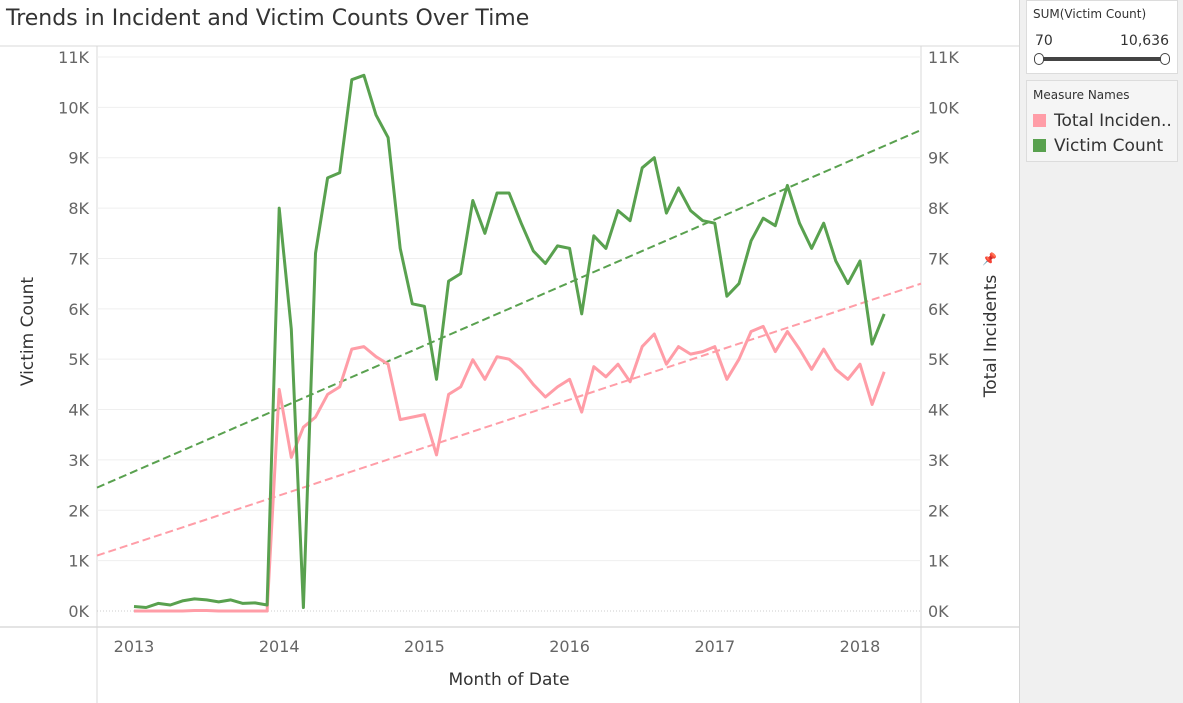 This screenshot has width=1183, height=703. What do you see at coordinates (1109, 146) in the screenshot?
I see `legend-label: Victim Count` at bounding box center [1109, 146].